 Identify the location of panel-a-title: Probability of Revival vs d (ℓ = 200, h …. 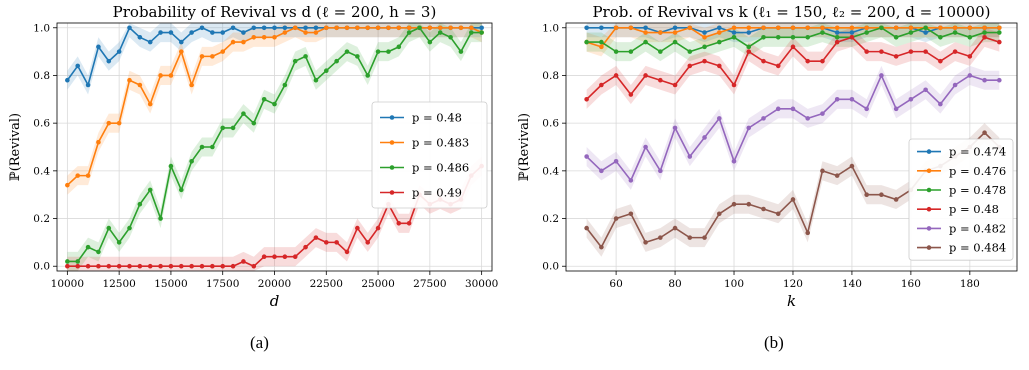
(275, 12).